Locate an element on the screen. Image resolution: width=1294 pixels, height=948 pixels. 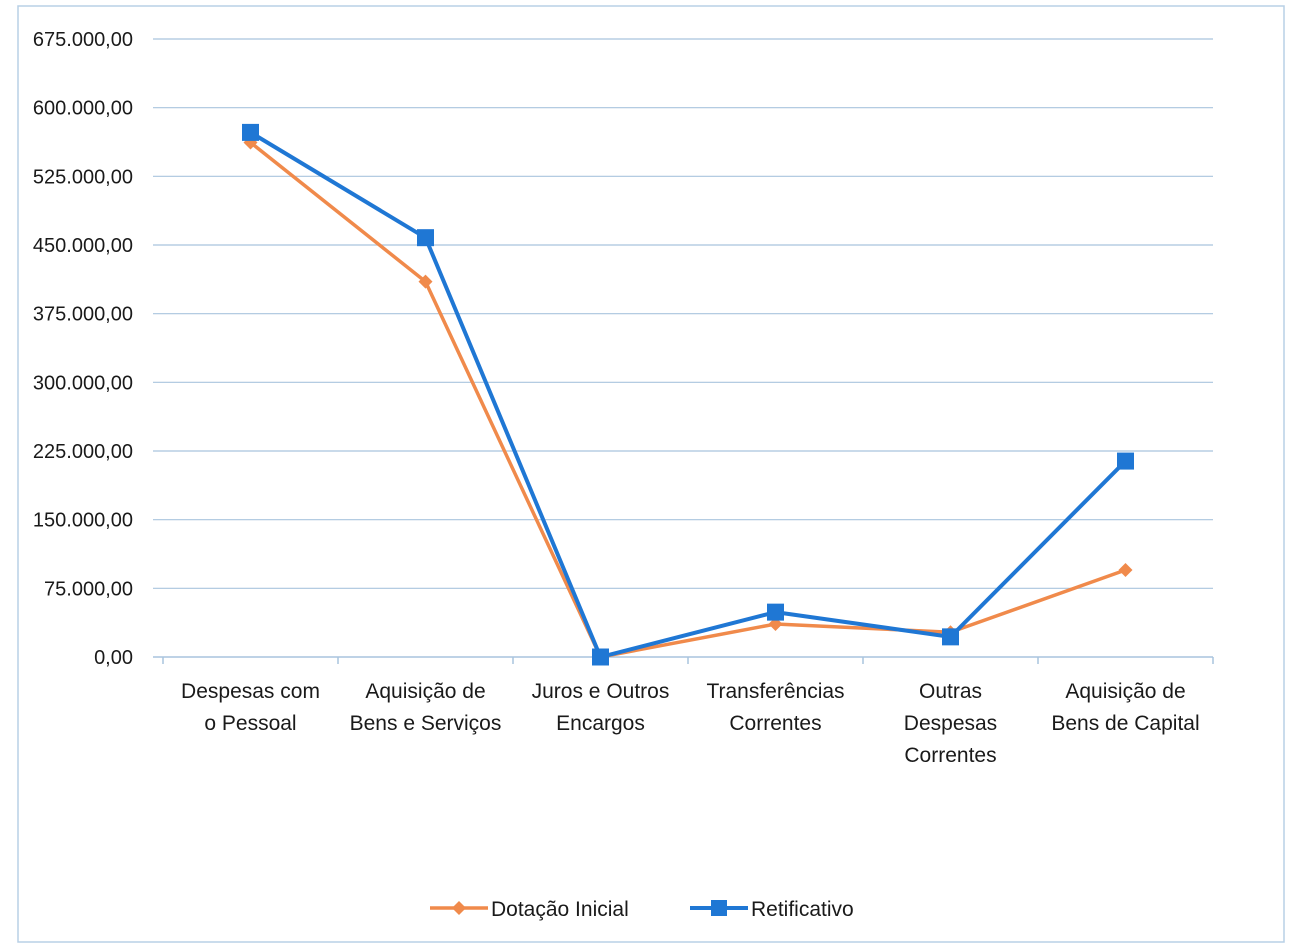
x-tick-label: Despesas com o Pessoal is located at coordinates (250, 707).